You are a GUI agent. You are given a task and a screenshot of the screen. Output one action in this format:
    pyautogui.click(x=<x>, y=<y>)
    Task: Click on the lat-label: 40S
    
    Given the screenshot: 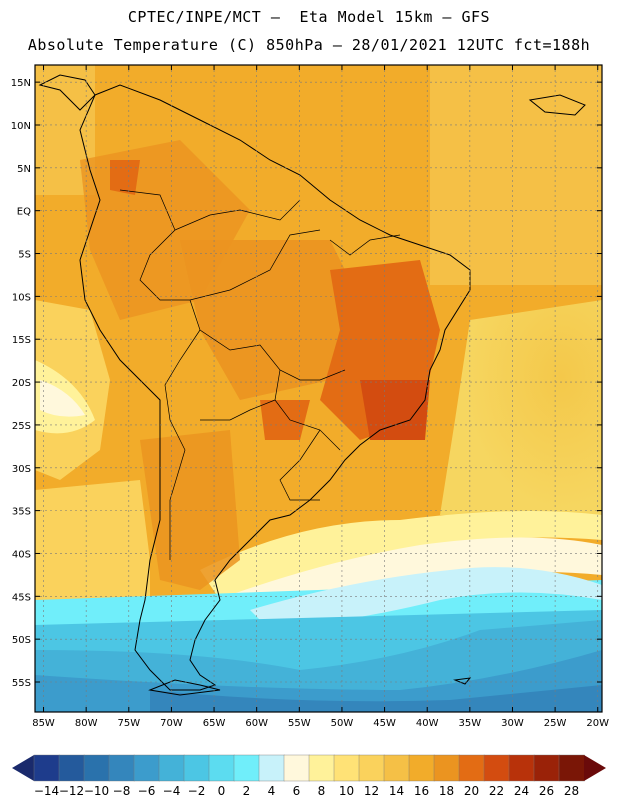 What is the action you would take?
    pyautogui.click(x=21, y=554)
    